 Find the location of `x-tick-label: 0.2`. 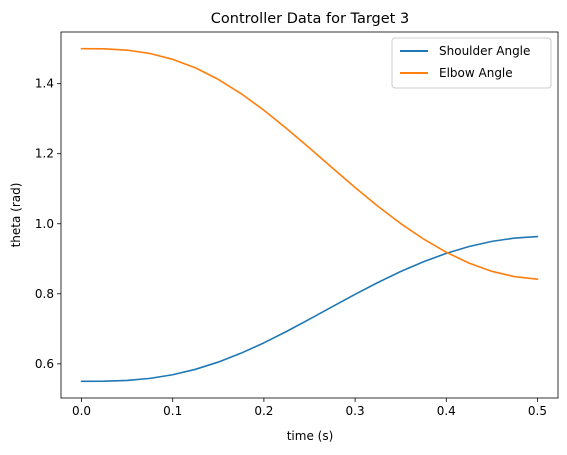

x-tick-label: 0.2 is located at coordinates (263, 411).